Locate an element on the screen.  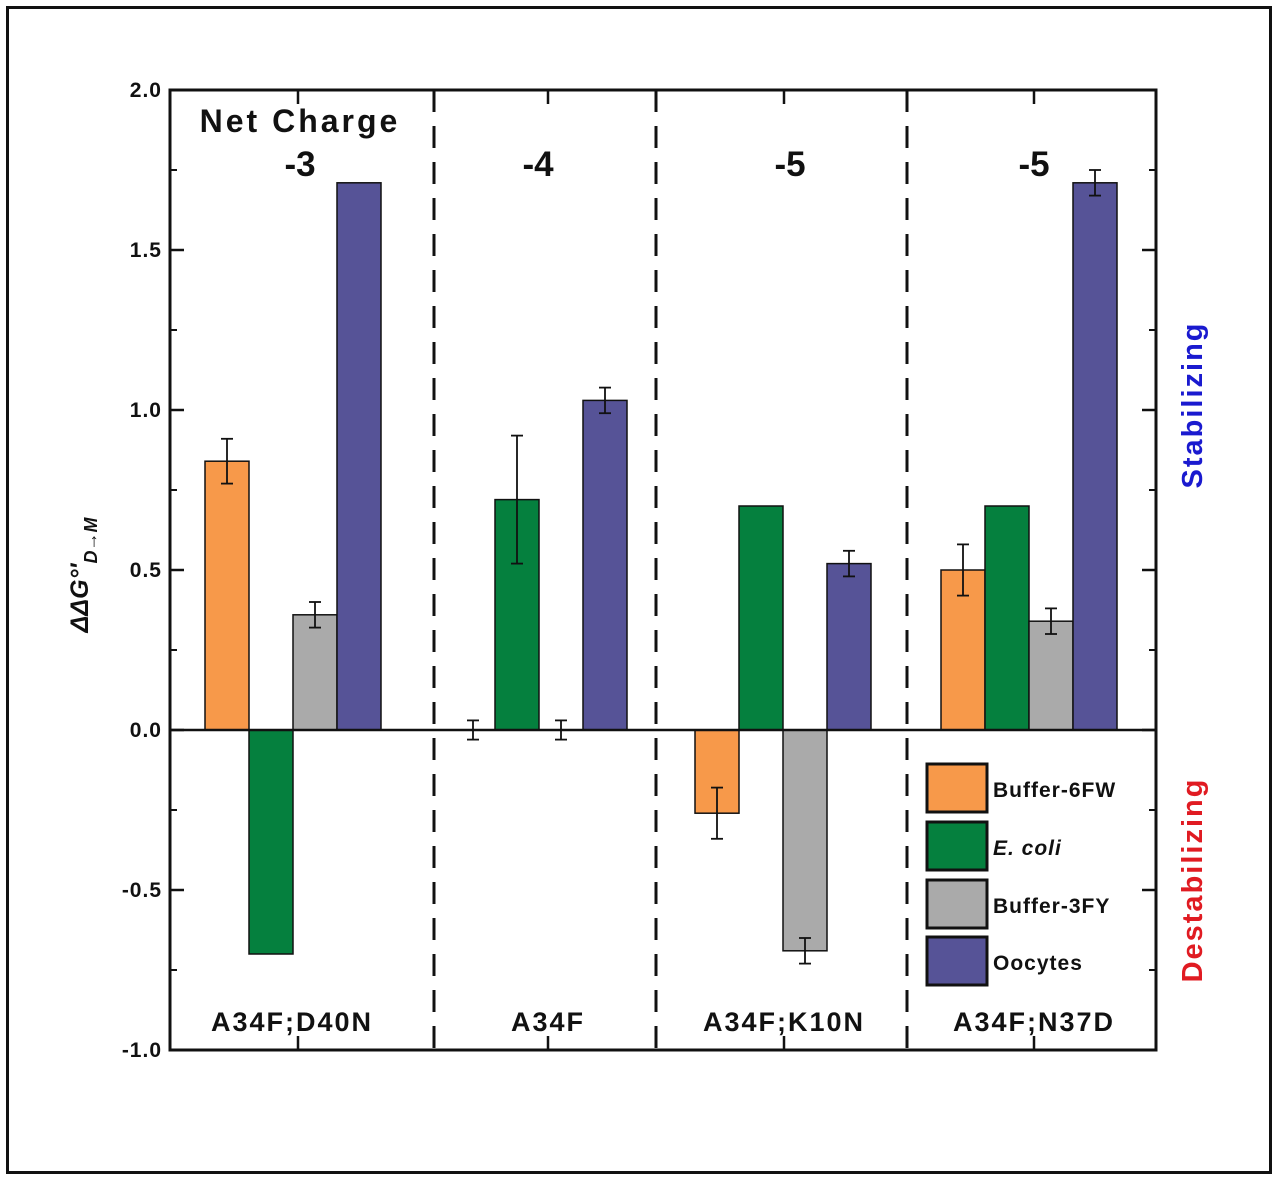
category-label: A34F;D40N is located at coordinates (292, 1022).